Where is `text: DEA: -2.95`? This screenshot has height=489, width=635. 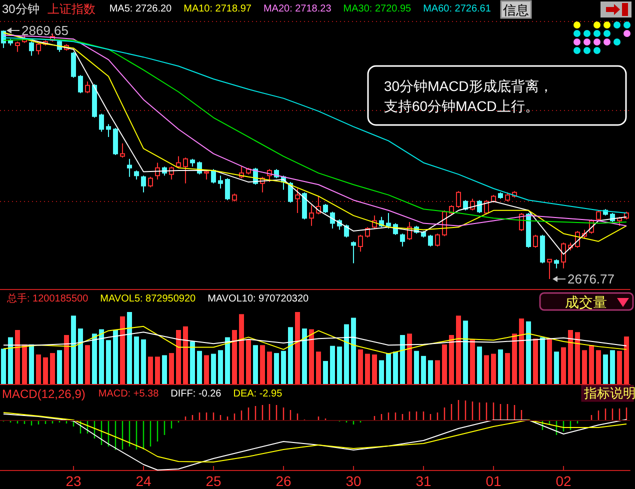
text: DEA: -2.95 is located at coordinates (258, 394).